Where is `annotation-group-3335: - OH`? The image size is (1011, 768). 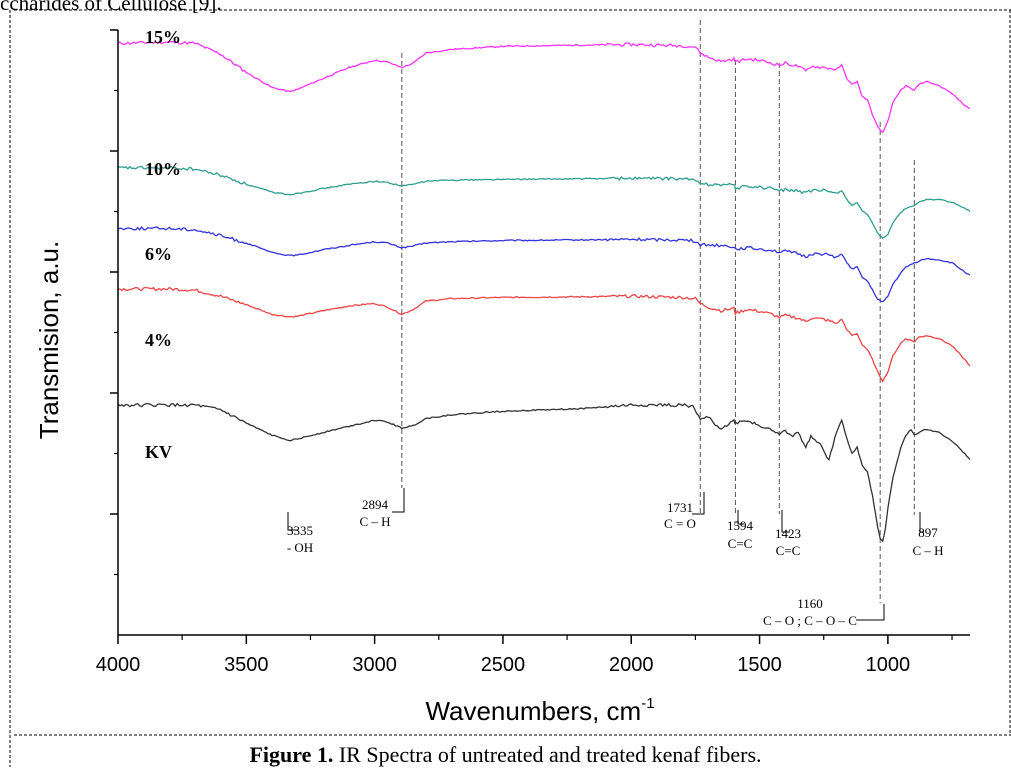
annotation-group-3335: - OH is located at coordinates (300, 547).